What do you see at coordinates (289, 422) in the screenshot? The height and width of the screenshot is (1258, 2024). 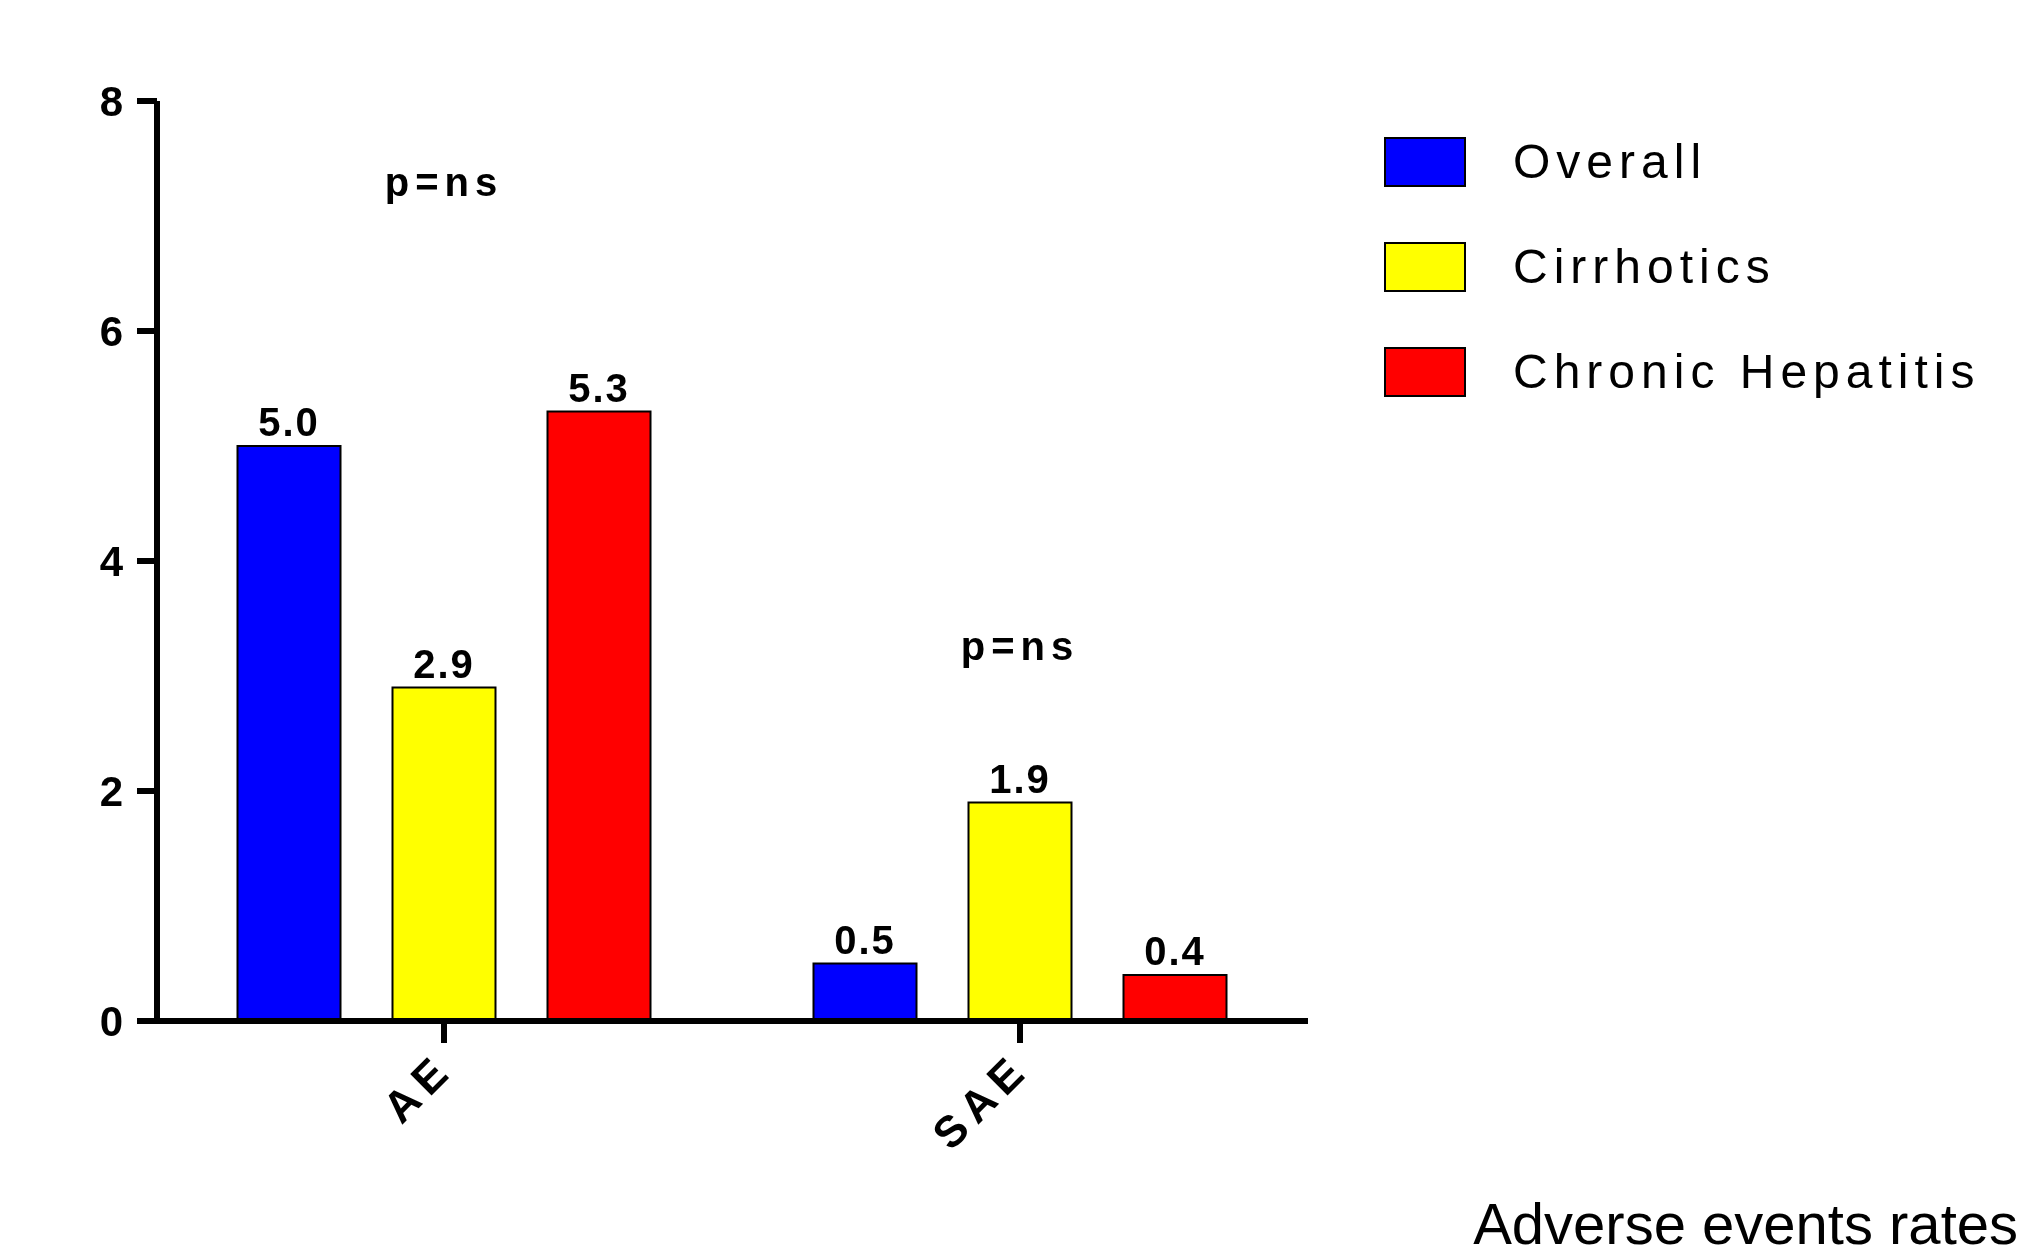 I see `data-label: 5.0` at bounding box center [289, 422].